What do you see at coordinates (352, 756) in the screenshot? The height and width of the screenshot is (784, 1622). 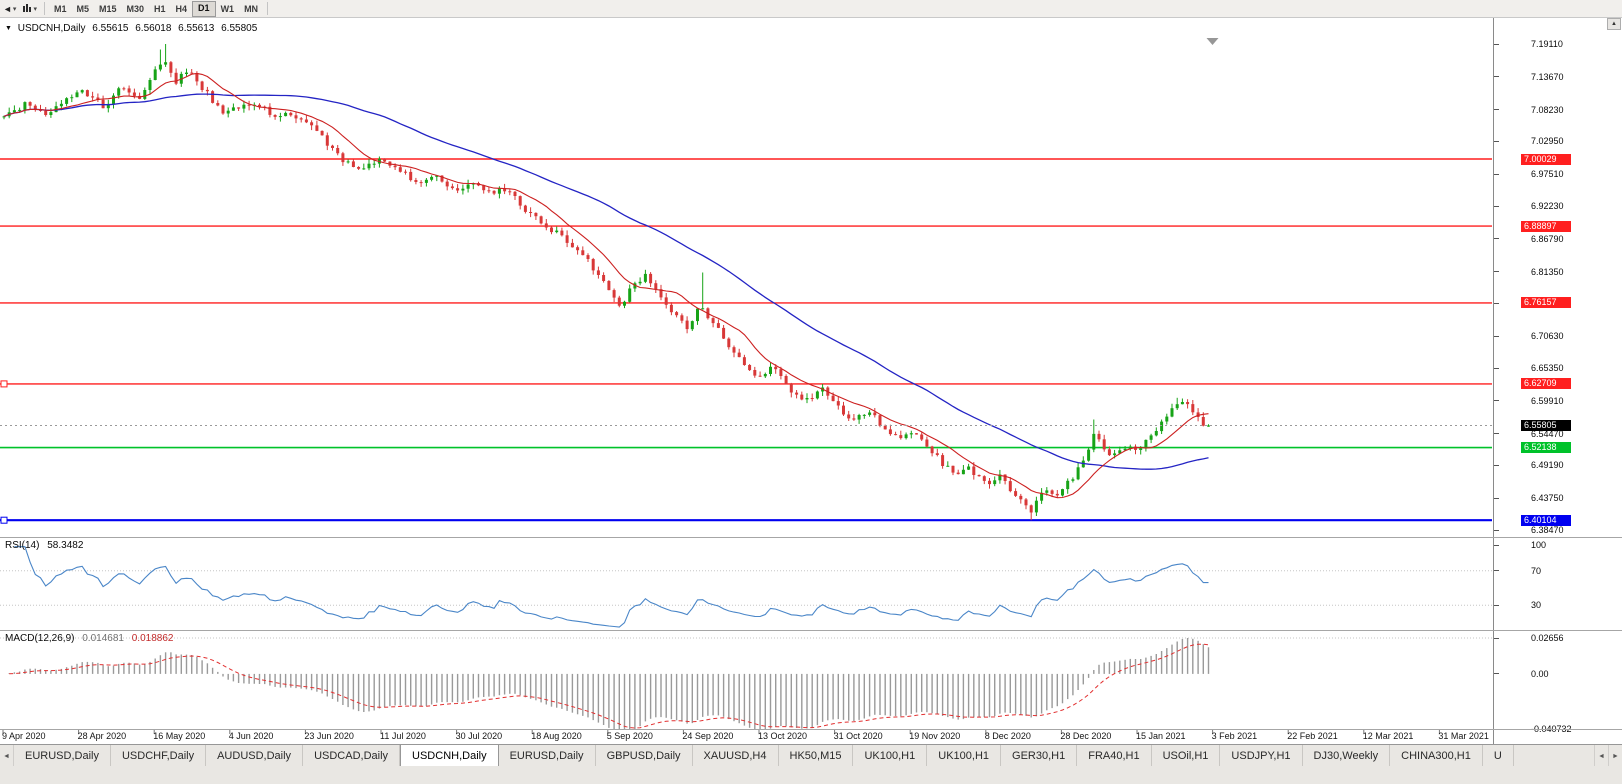 I see `chart-tab-usdcad-daily: USDCAD,Daily` at bounding box center [352, 756].